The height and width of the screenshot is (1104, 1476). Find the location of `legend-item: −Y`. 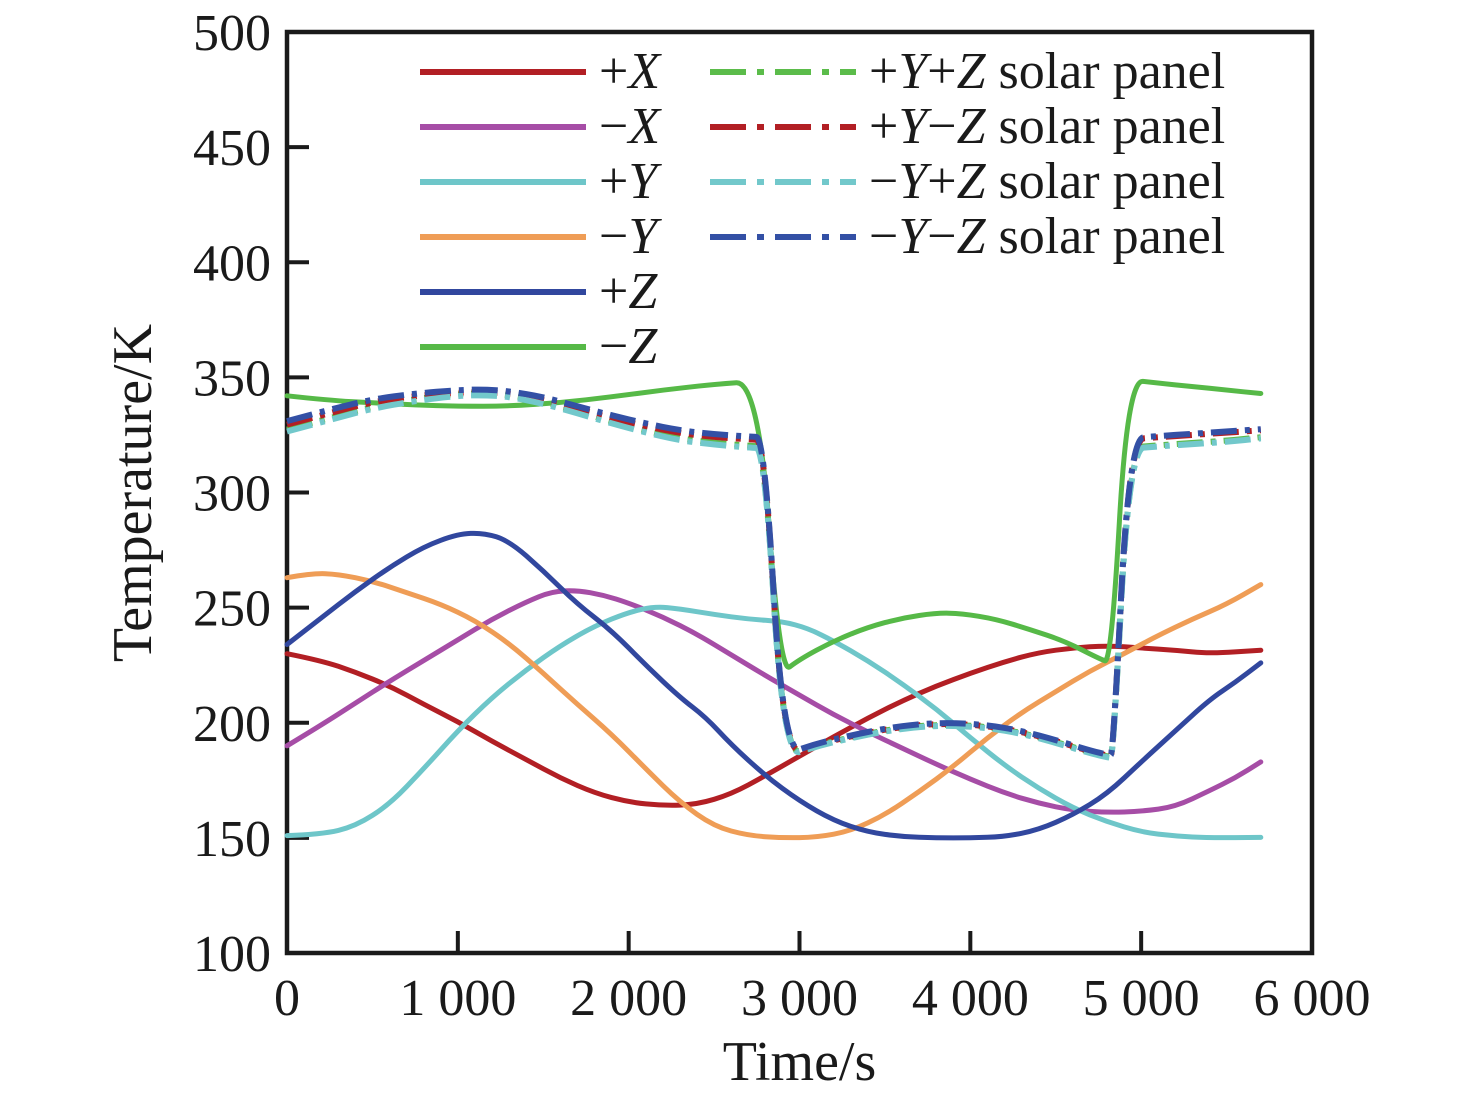

legend-item: −Y is located at coordinates (540, 236).